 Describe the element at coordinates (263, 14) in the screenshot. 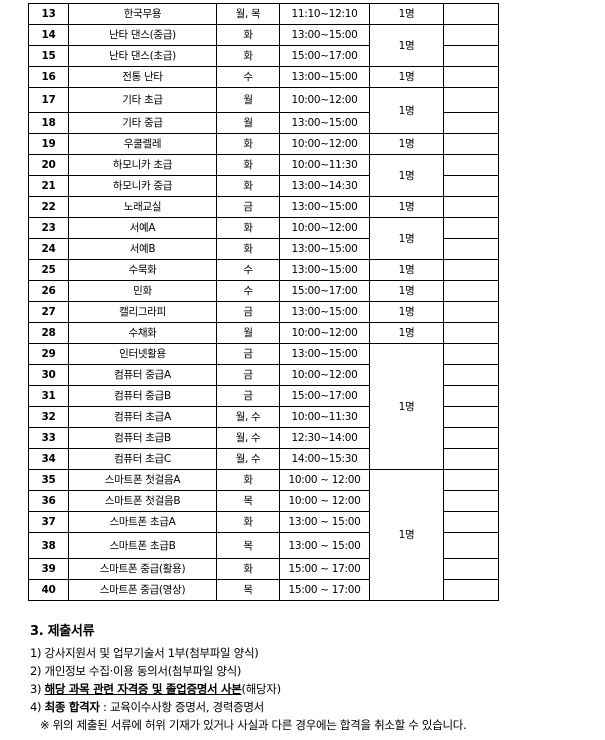

I see `table-row: 13 한국무용 월, 목 11:10~12:10 1명` at that location.